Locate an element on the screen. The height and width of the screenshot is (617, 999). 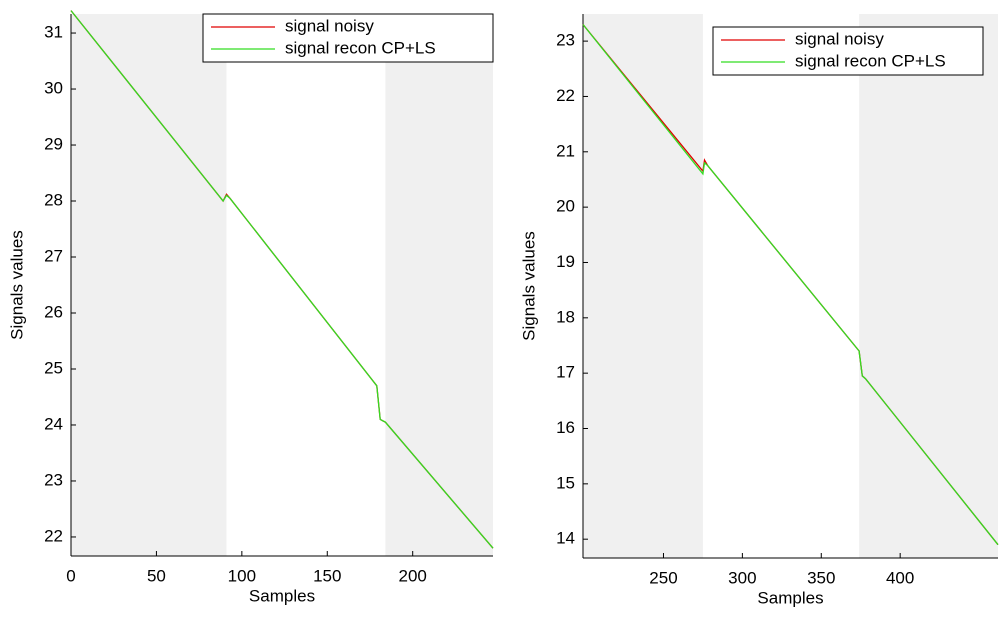
y-tick-label: 19 is located at coordinates (565, 261).